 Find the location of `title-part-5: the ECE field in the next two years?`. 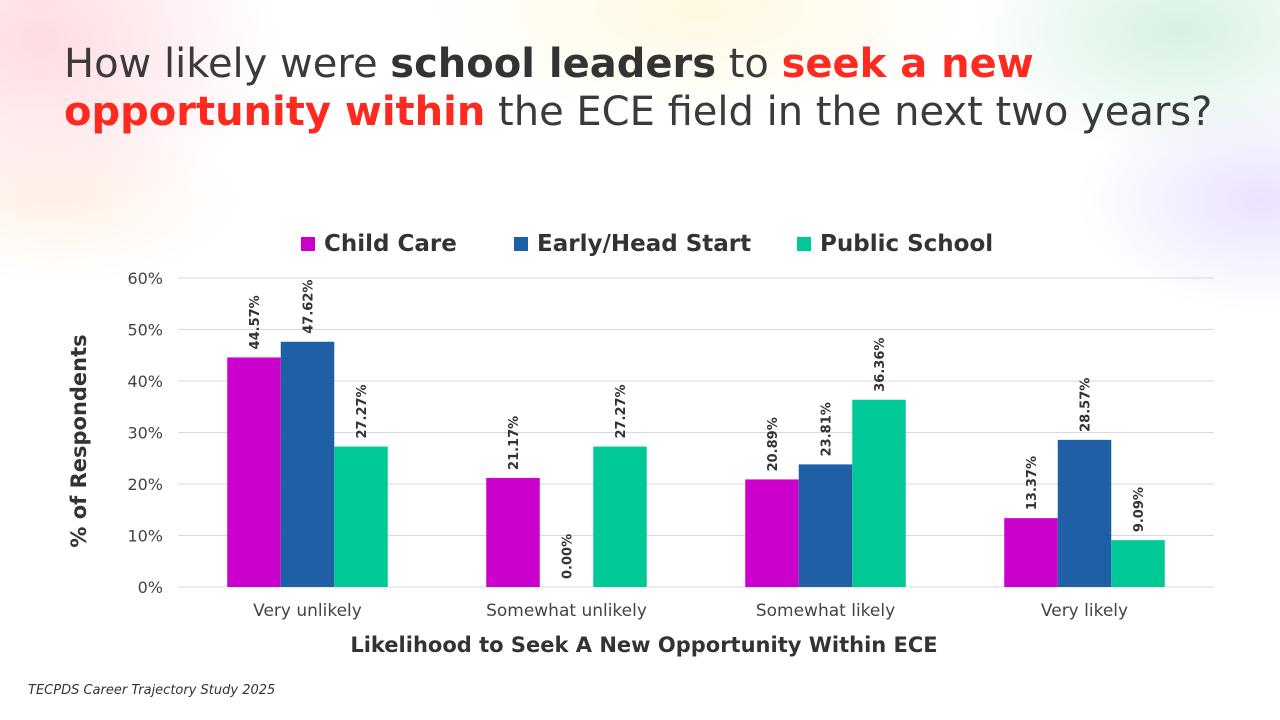

title-part-5: the ECE field in the next two years? is located at coordinates (849, 112).